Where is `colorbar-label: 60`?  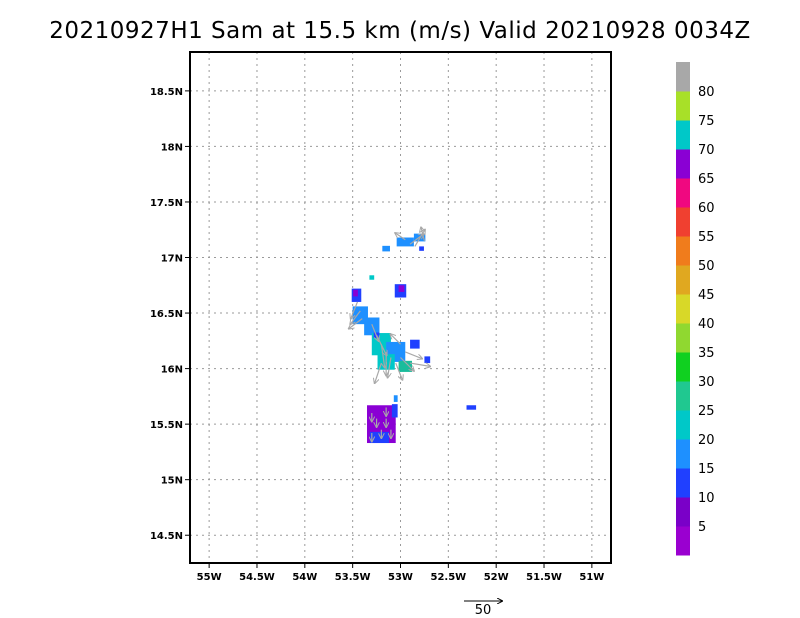 colorbar-label: 60 is located at coordinates (706, 208).